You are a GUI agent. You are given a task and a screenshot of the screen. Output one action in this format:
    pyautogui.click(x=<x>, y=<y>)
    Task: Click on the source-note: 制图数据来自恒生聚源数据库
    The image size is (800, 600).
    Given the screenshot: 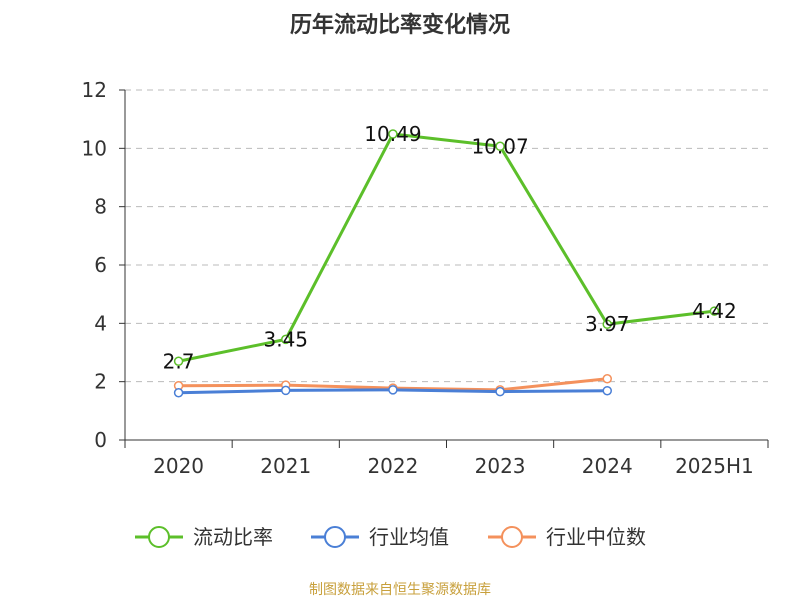 What is the action you would take?
    pyautogui.click(x=400, y=590)
    